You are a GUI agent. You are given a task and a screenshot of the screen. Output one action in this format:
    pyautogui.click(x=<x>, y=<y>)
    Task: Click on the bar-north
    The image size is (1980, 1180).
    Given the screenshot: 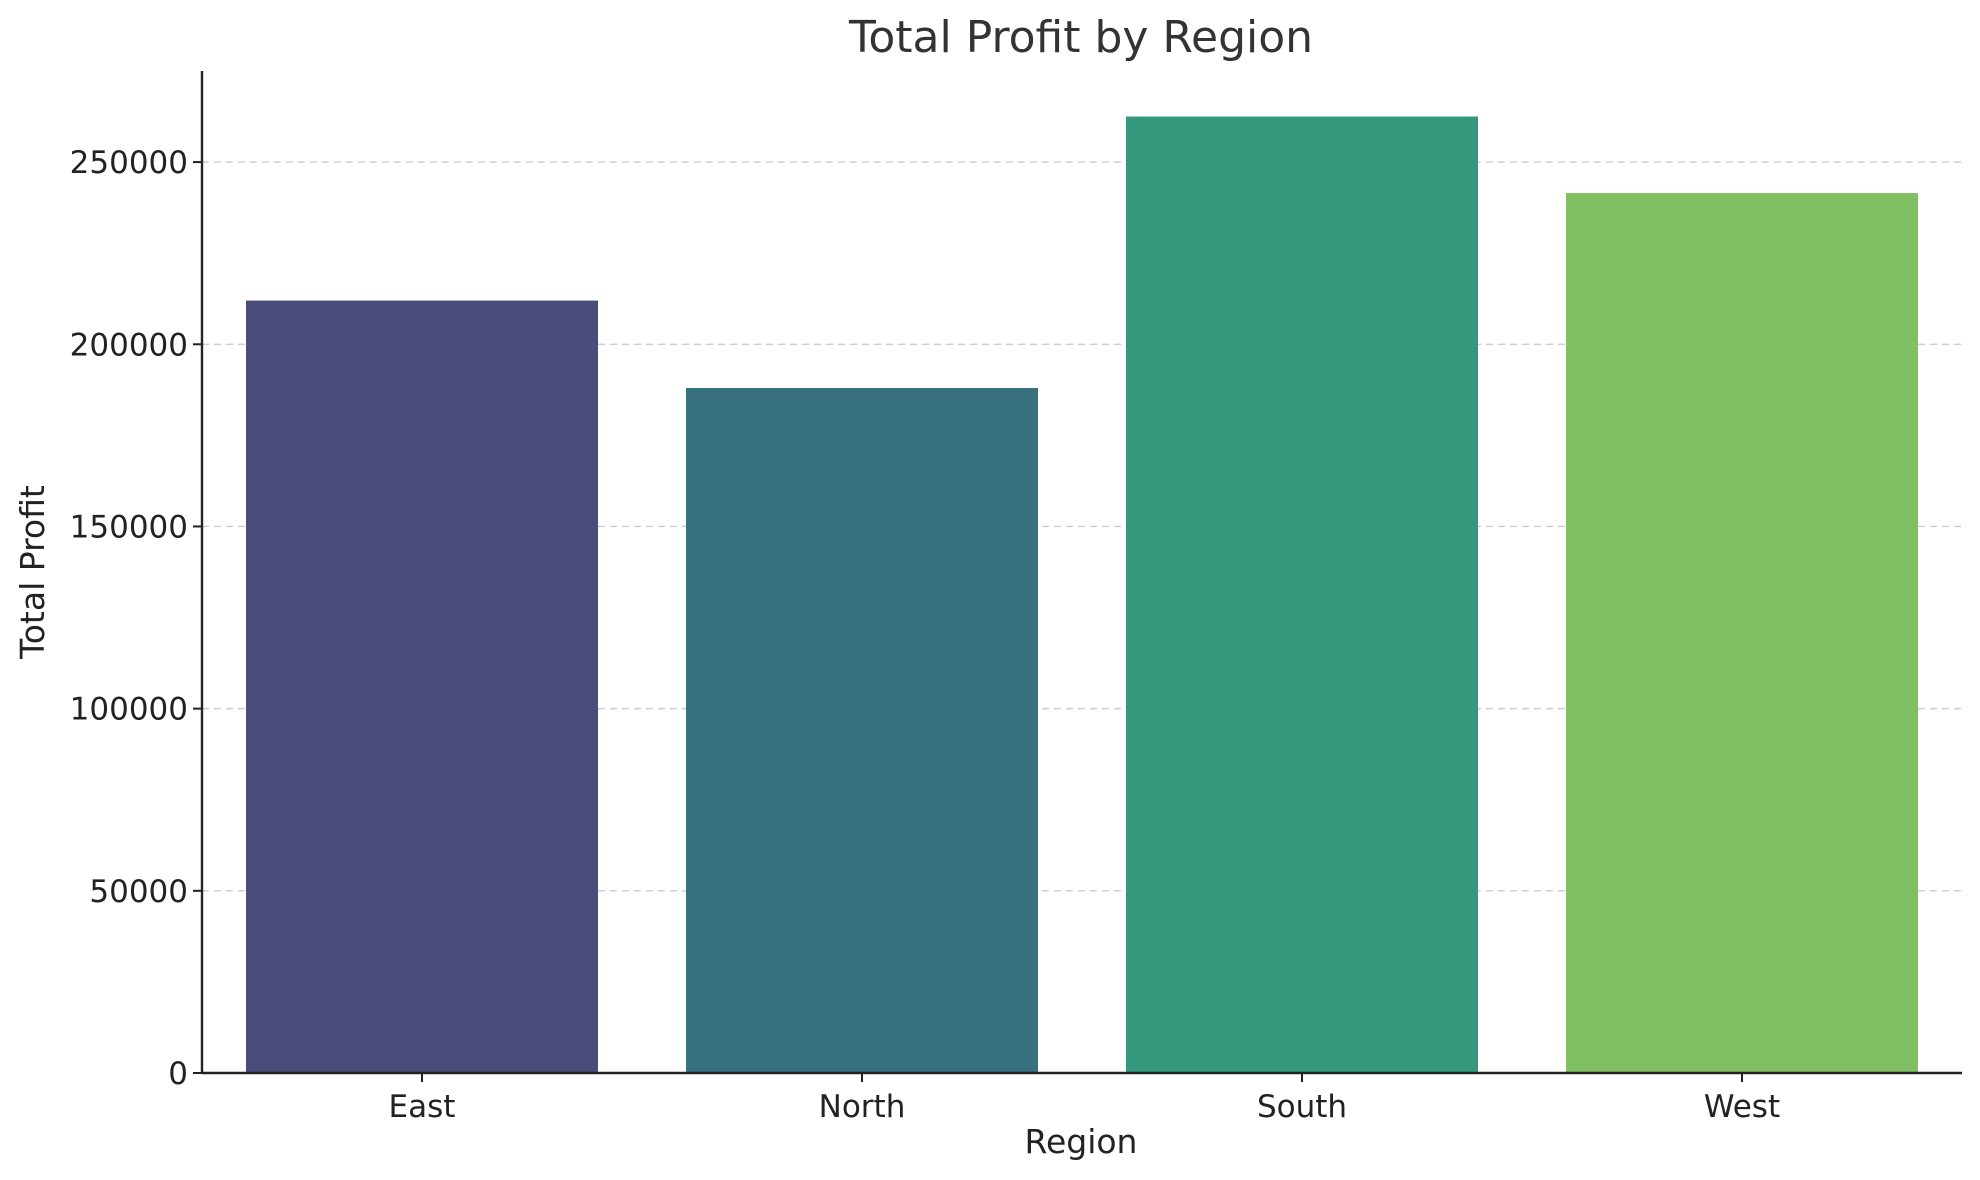 What is the action you would take?
    pyautogui.click(x=862, y=730)
    